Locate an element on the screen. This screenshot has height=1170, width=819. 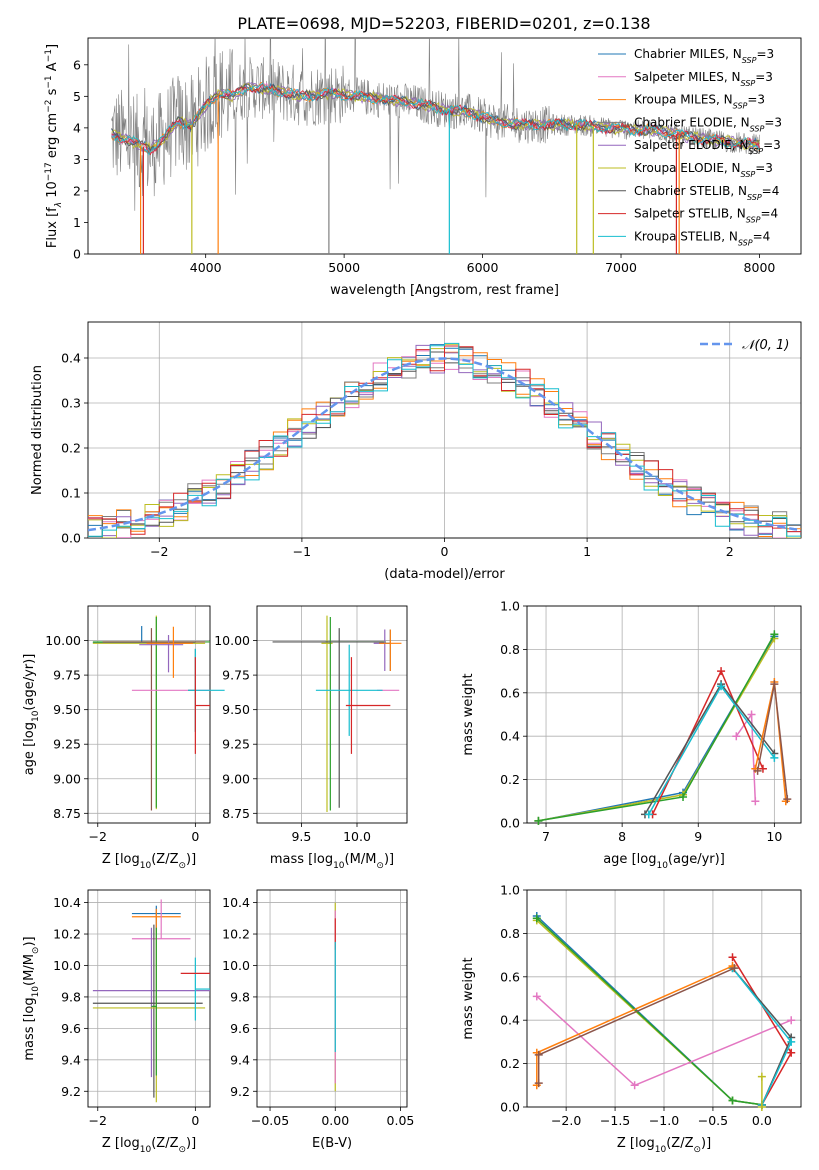
x-tick-label: 0.05 is located at coordinates (401, 1120).